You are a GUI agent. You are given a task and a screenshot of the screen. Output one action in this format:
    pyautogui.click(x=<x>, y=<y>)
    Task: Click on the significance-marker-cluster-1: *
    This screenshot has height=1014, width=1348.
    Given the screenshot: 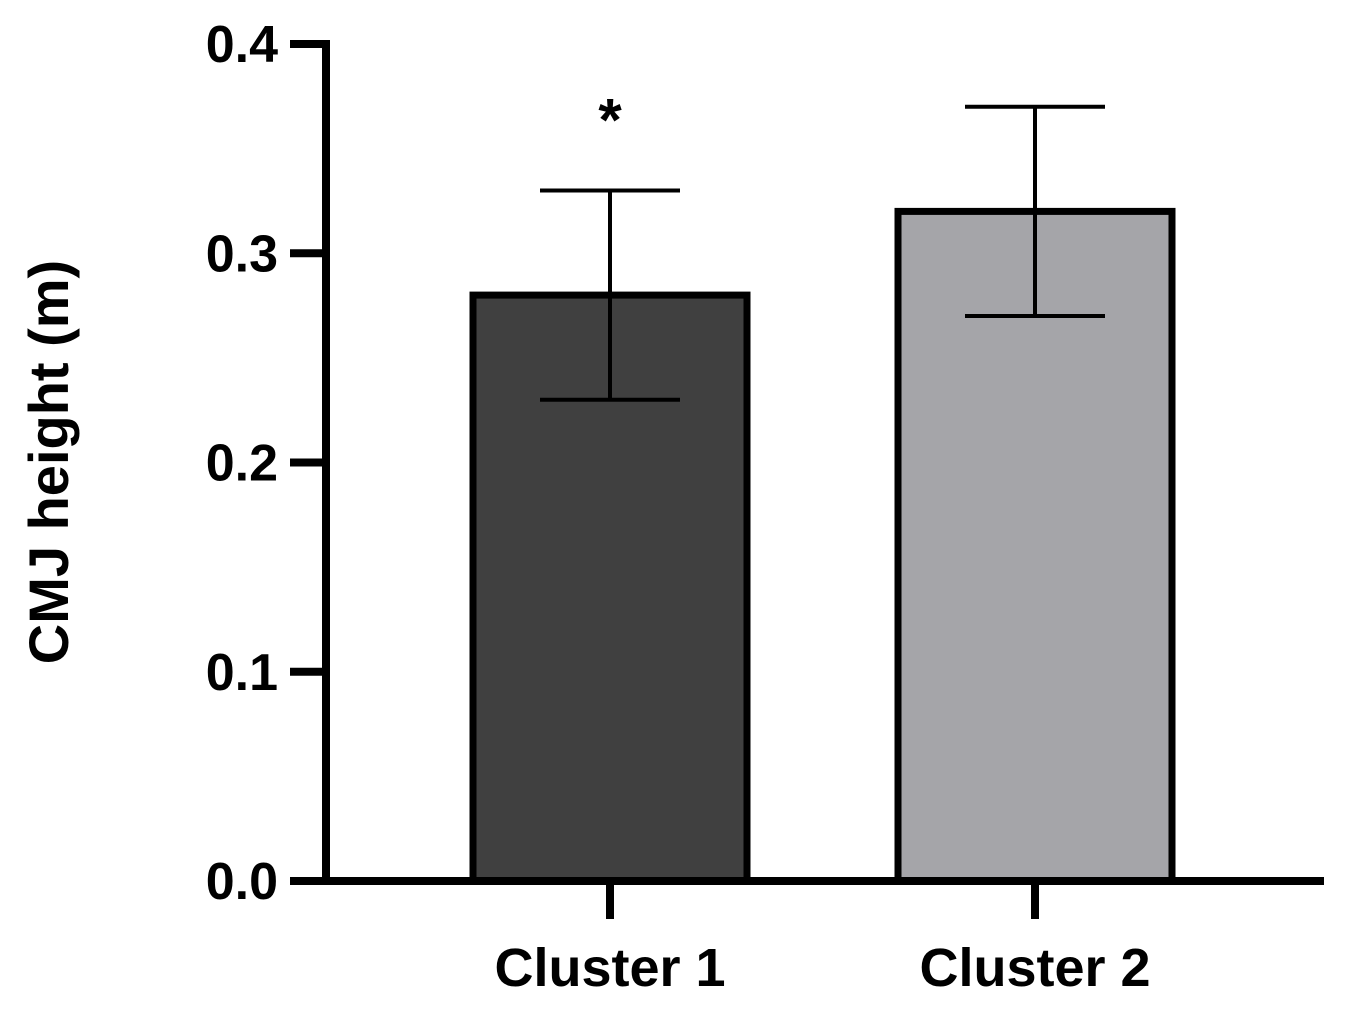 What is the action you would take?
    pyautogui.click(x=610, y=119)
    